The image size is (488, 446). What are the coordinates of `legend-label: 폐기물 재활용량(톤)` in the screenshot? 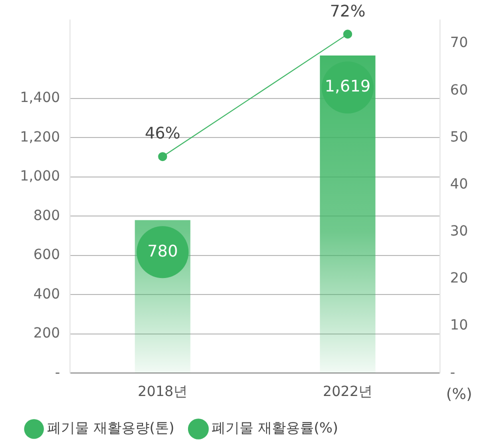 It's located at (110, 428).